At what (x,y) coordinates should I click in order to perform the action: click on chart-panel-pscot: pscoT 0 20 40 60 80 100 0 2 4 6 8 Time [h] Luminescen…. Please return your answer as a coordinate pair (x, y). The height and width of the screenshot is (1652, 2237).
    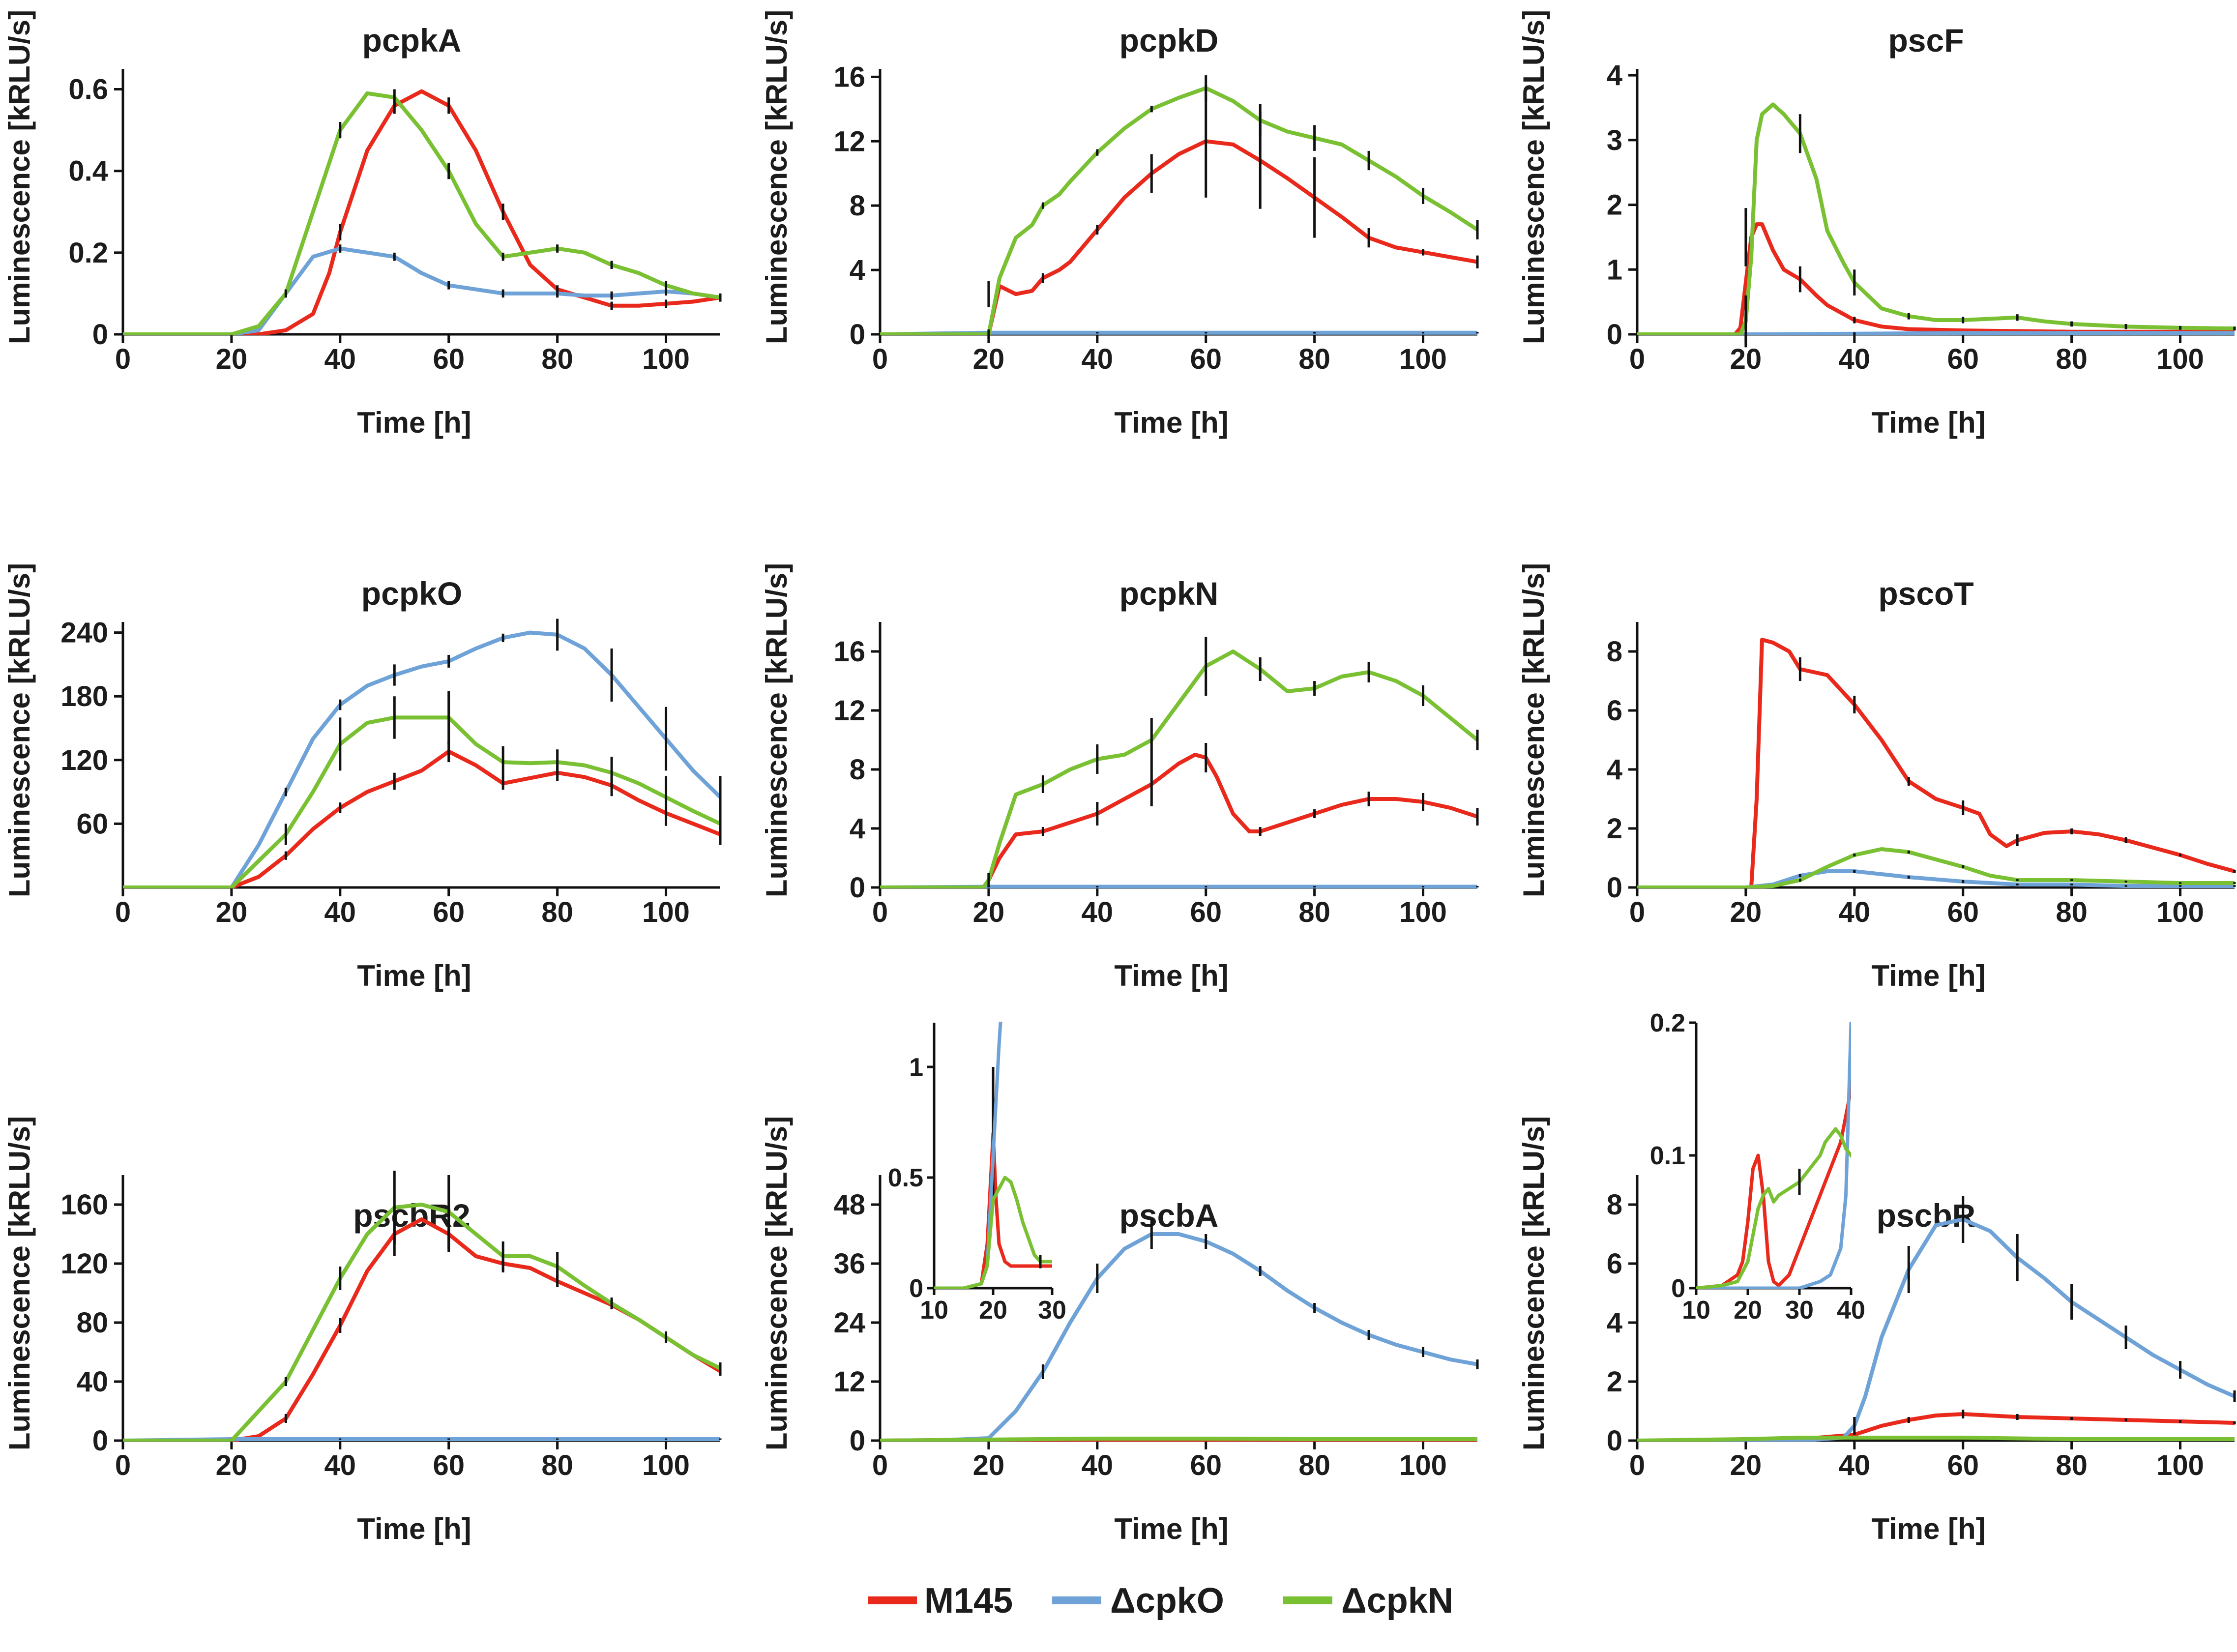
    Looking at the image, I should click on (1877, 777).